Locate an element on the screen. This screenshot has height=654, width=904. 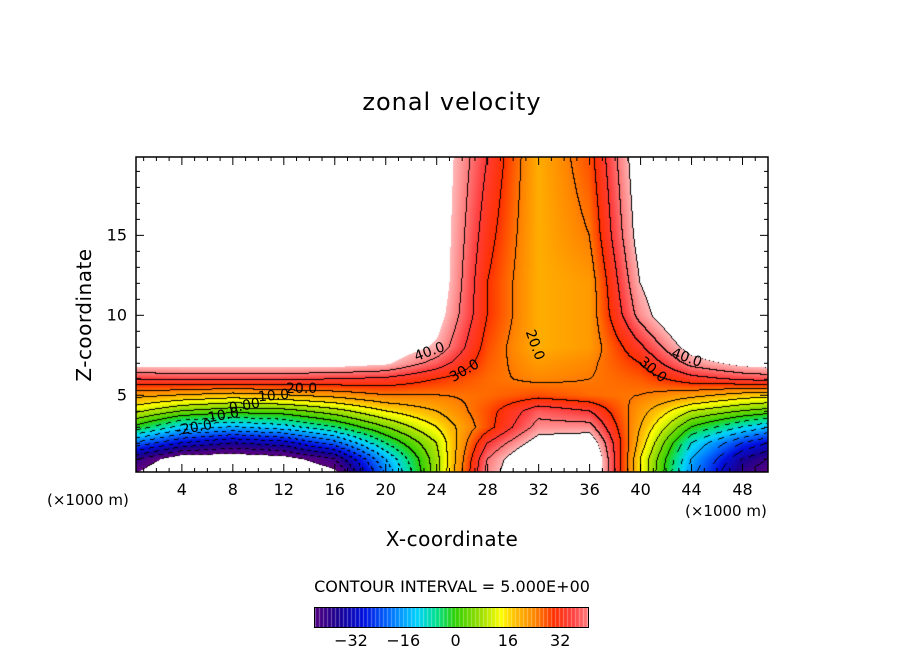
x-tick-label: 36 is located at coordinates (589, 489).